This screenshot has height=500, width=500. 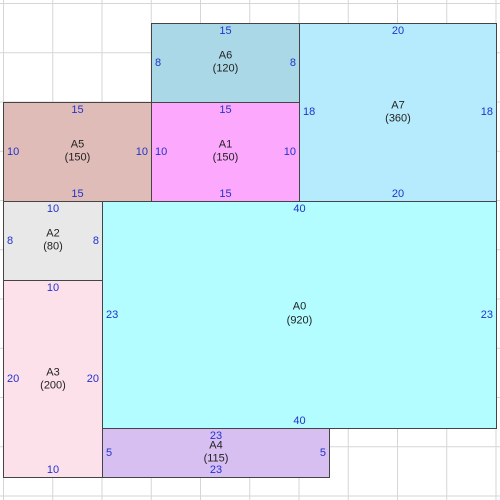 What do you see at coordinates (216, 458) in the screenshot?
I see `room-area: (115)` at bounding box center [216, 458].